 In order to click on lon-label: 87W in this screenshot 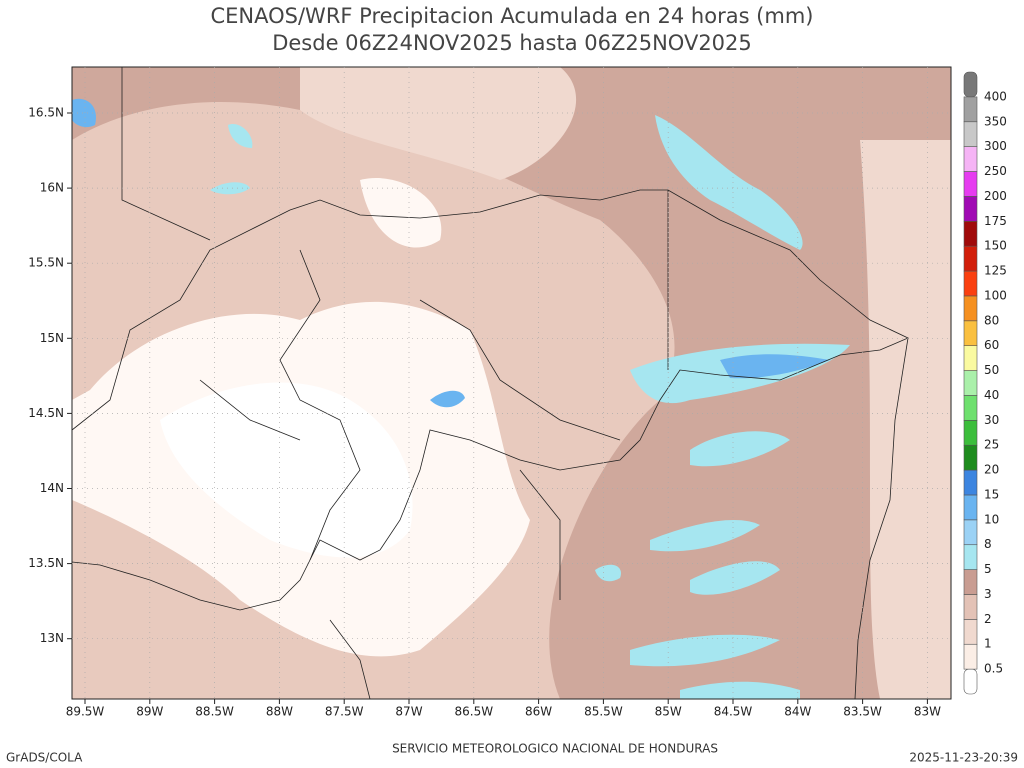, I will do `click(408, 712)`.